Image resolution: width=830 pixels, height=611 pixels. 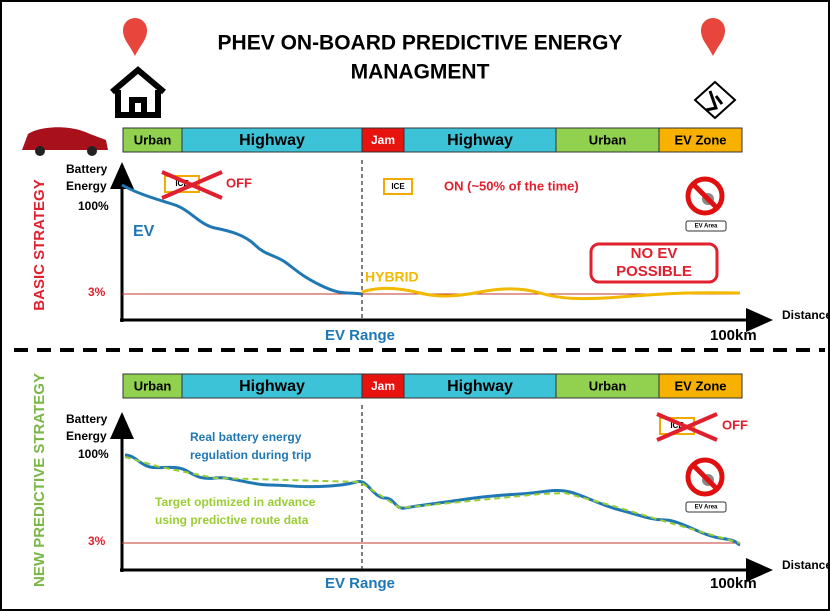 I want to click on ice-icon, so click(x=398, y=186).